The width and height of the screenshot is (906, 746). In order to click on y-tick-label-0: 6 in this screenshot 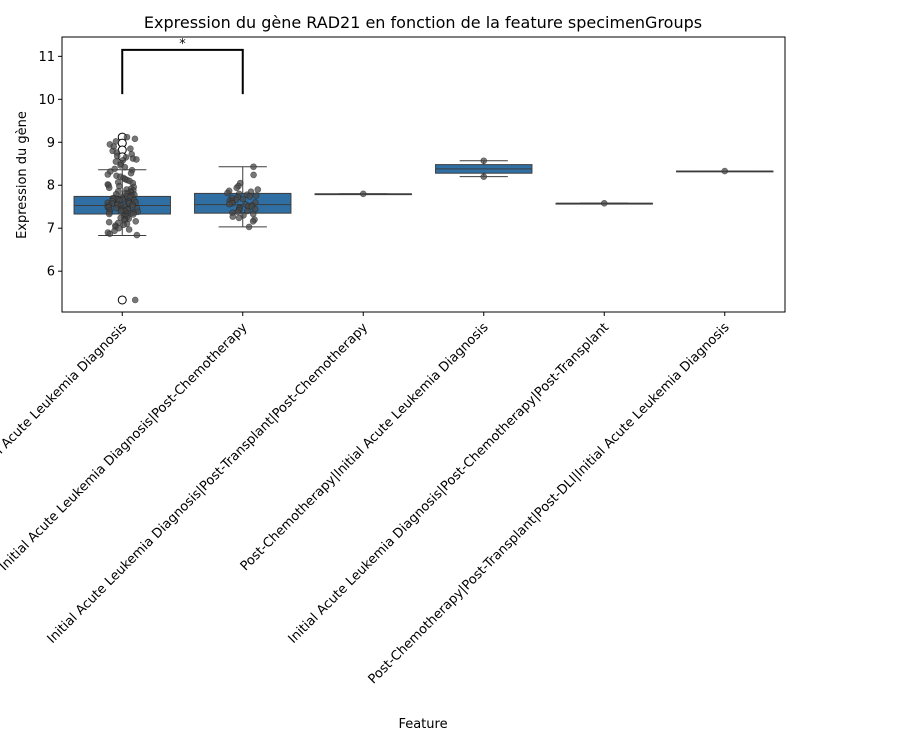, I will do `click(51, 272)`.